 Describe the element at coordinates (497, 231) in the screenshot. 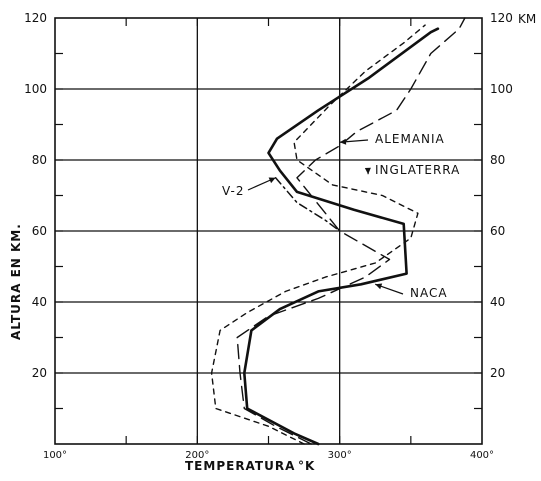

I see `y-tick-label-right: 60` at that location.